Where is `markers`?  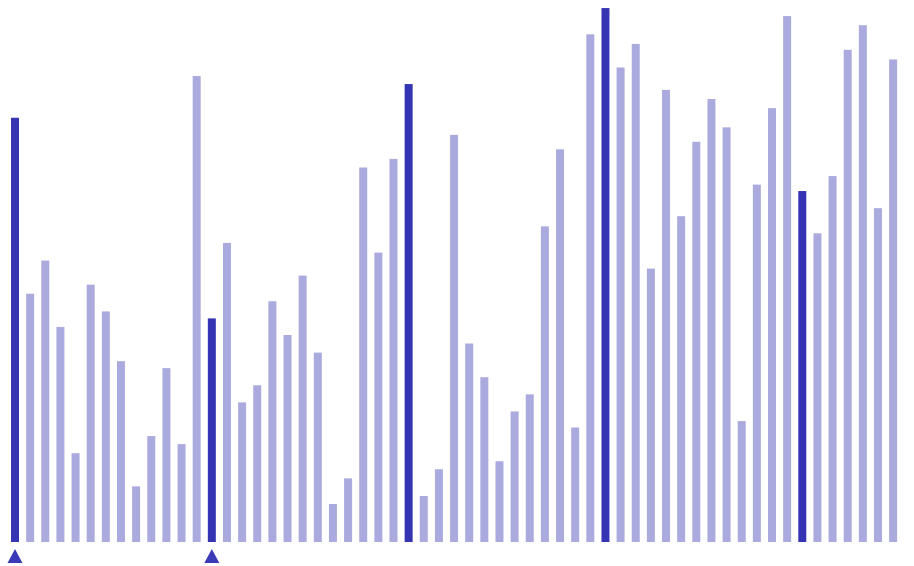
markers is located at coordinates (113, 556).